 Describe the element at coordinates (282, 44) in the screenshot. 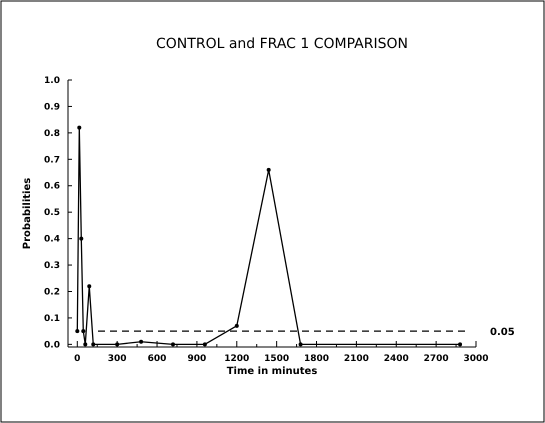

I see `chart-title: CONTROL and FRAC 1 COMPARISON` at that location.